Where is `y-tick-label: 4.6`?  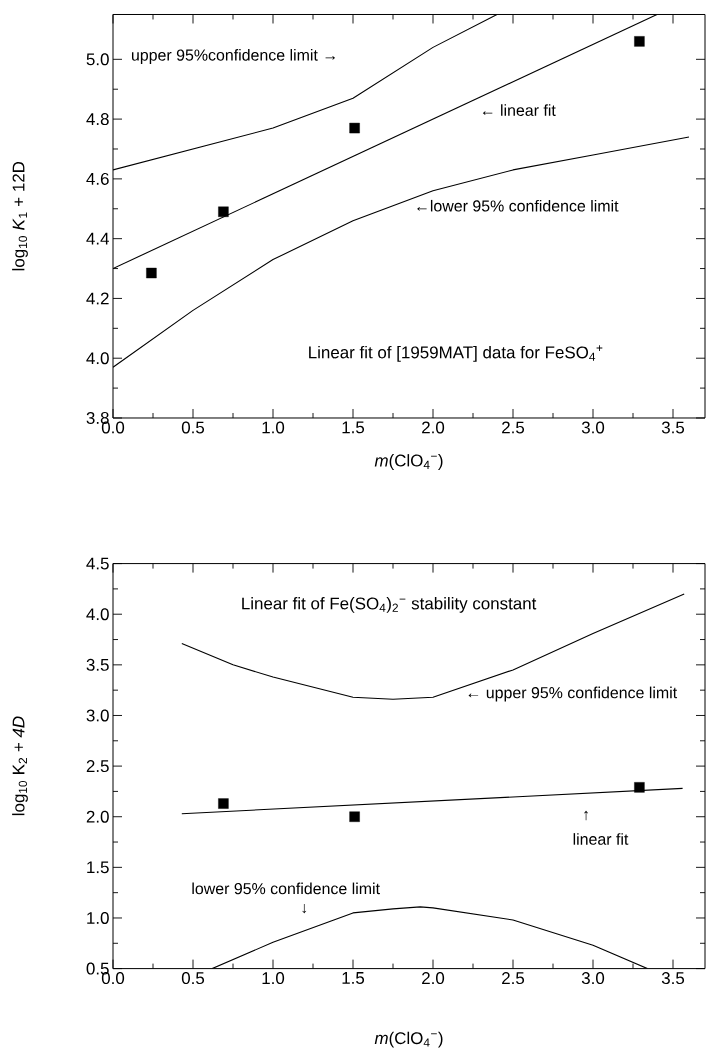 y-tick-label: 4.6 is located at coordinates (97, 178).